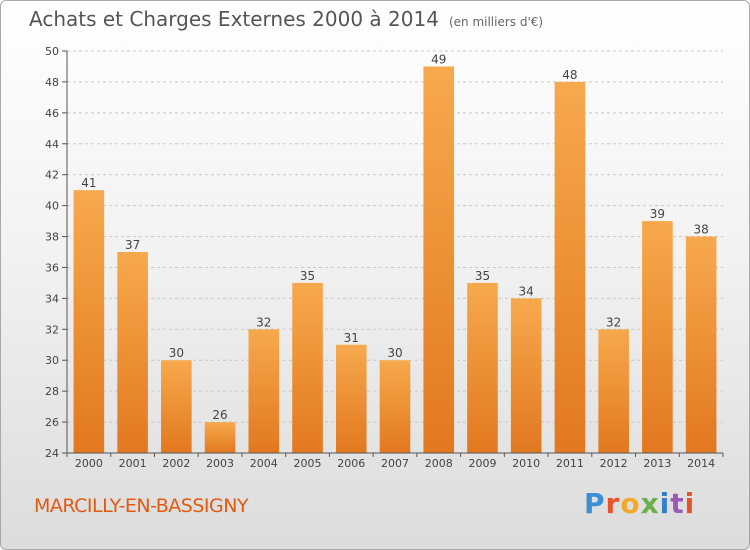 The height and width of the screenshot is (550, 750). What do you see at coordinates (439, 259) in the screenshot?
I see `bar-2008` at bounding box center [439, 259].